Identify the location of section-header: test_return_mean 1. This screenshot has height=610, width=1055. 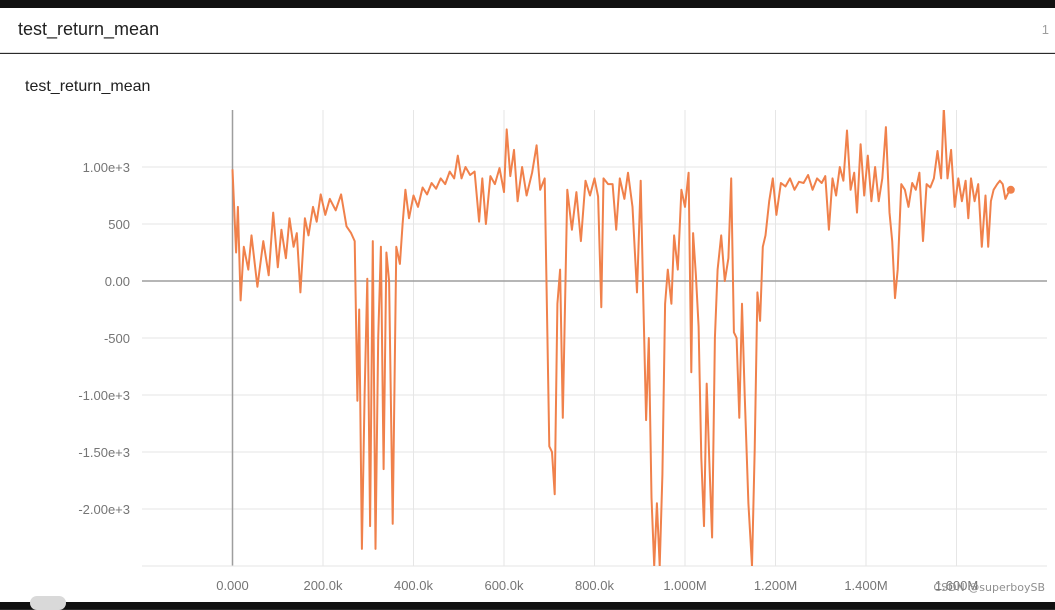
(527, 30).